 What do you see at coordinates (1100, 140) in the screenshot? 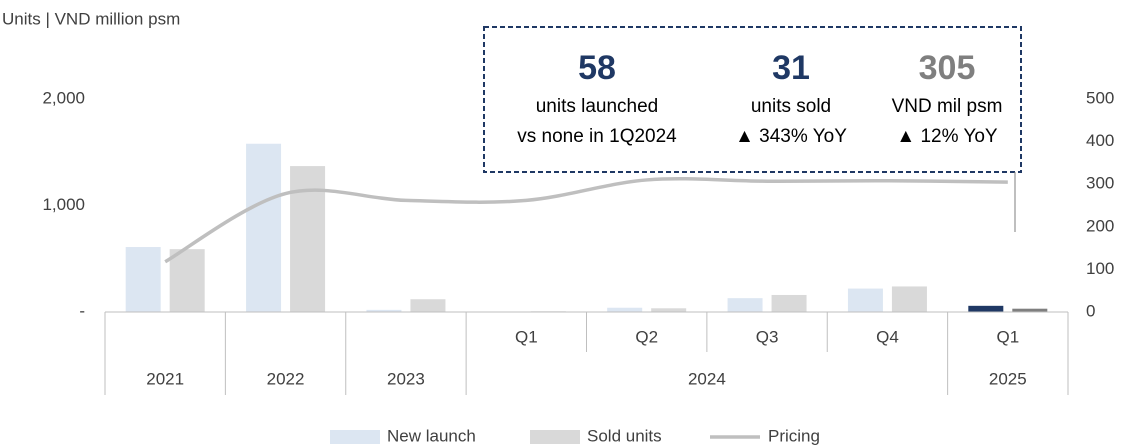
I see `y2-tick-label: 400` at bounding box center [1100, 140].